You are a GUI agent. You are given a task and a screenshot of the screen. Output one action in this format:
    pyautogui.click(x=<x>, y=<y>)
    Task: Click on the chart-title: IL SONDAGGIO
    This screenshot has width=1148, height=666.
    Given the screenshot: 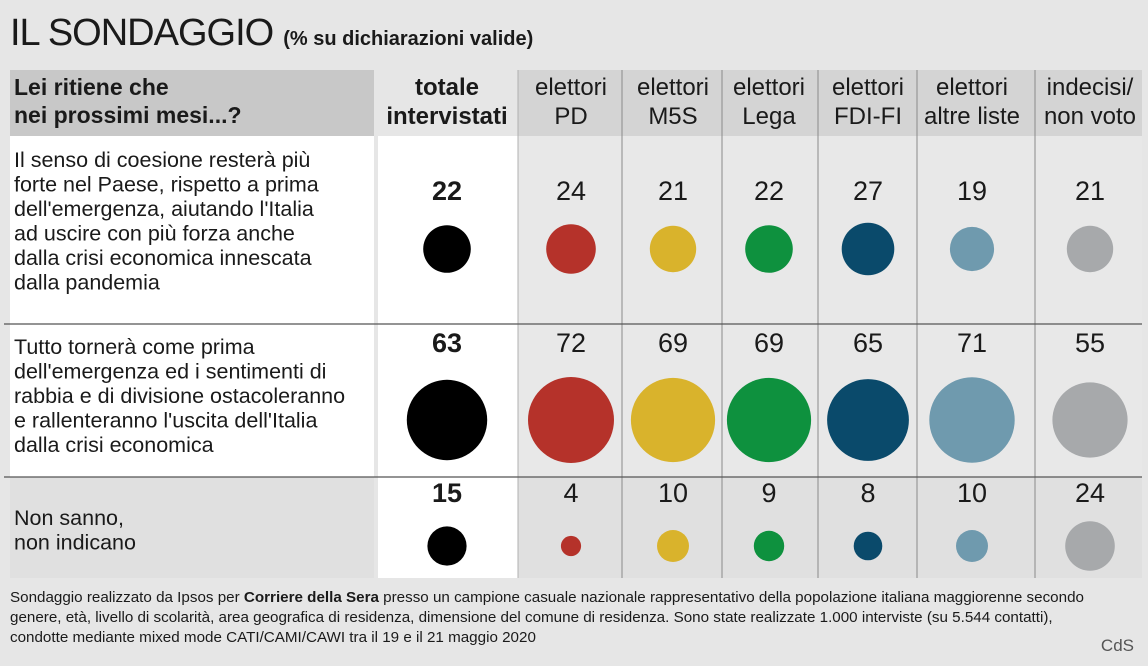 What is the action you would take?
    pyautogui.click(x=142, y=33)
    